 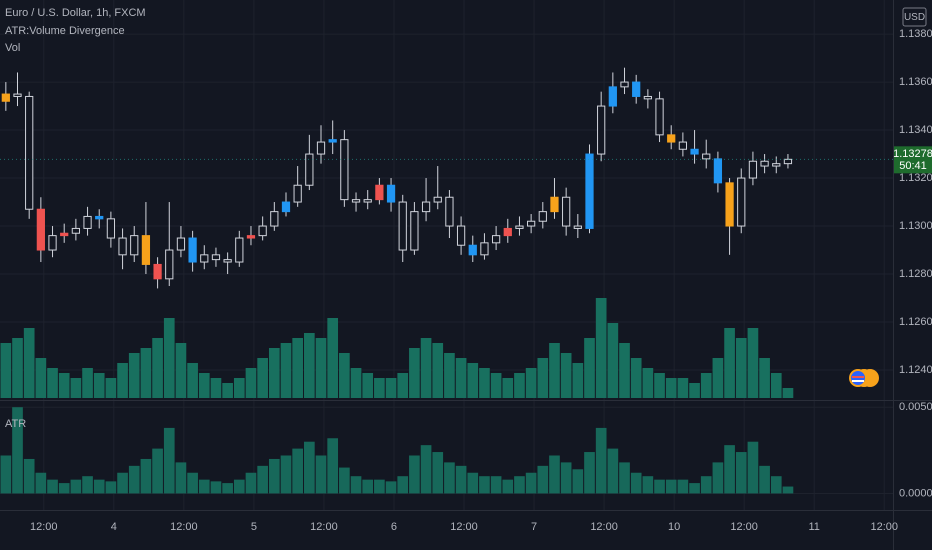 I want to click on x-tick-label: 6, so click(x=394, y=527).